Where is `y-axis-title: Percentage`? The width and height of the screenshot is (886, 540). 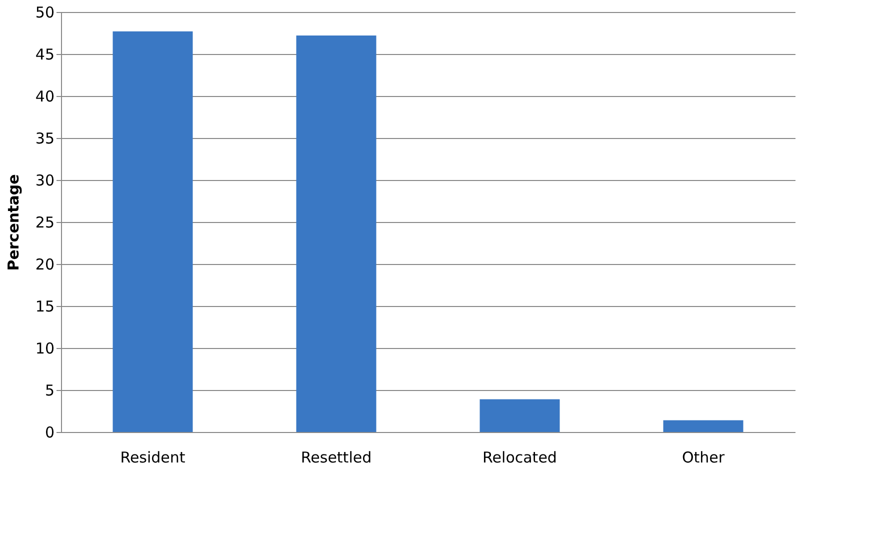
y-axis-title: Percentage is located at coordinates (13, 222).